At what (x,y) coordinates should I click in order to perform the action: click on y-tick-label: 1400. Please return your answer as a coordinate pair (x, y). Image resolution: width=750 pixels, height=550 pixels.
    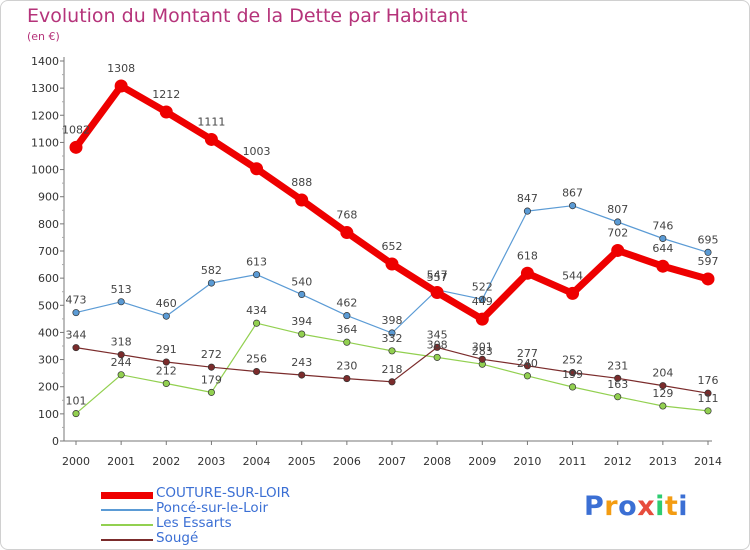
    Looking at the image, I should click on (45, 61).